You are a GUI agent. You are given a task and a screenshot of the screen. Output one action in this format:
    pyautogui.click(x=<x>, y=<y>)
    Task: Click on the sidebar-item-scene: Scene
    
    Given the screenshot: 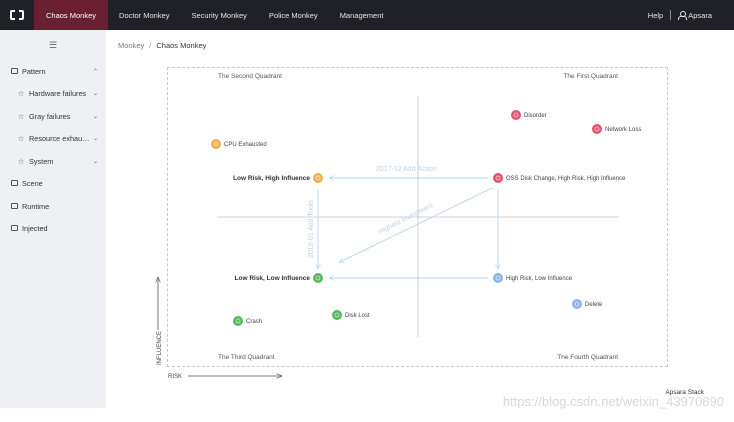 What is the action you would take?
    pyautogui.click(x=53, y=184)
    